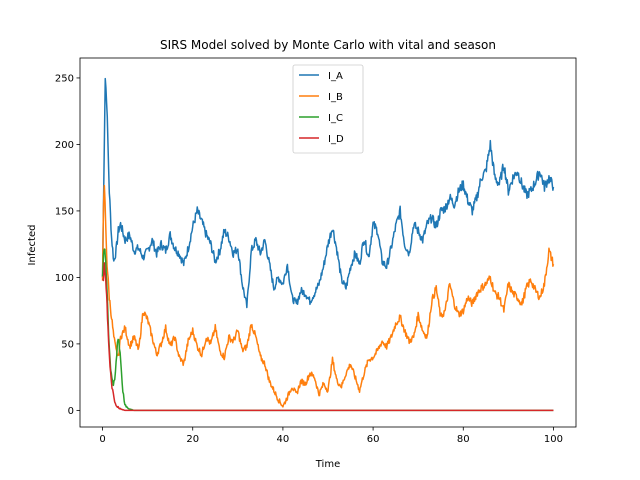 The image size is (640, 480). I want to click on legend-label-i-a: I_A, so click(335, 76).